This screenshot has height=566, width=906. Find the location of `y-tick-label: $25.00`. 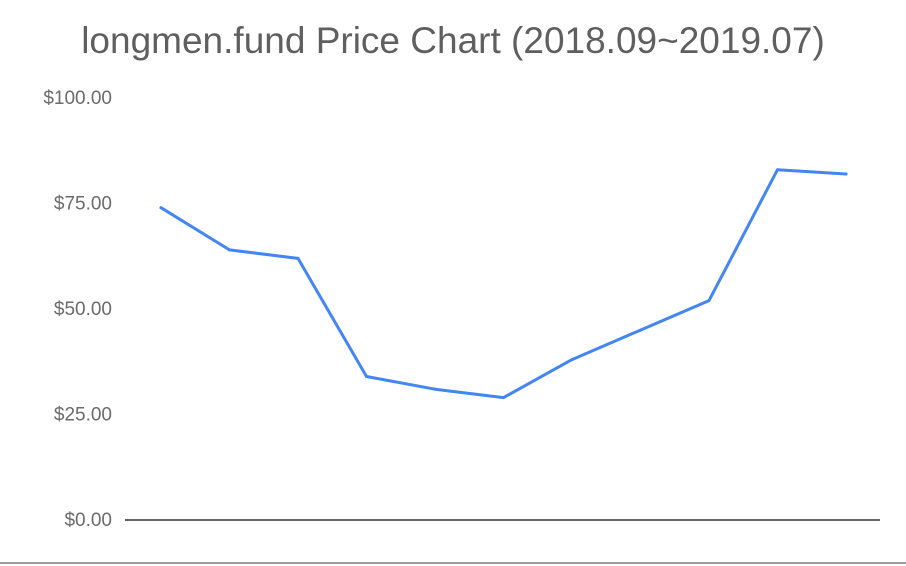

y-tick-label: $25.00 is located at coordinates (83, 415).